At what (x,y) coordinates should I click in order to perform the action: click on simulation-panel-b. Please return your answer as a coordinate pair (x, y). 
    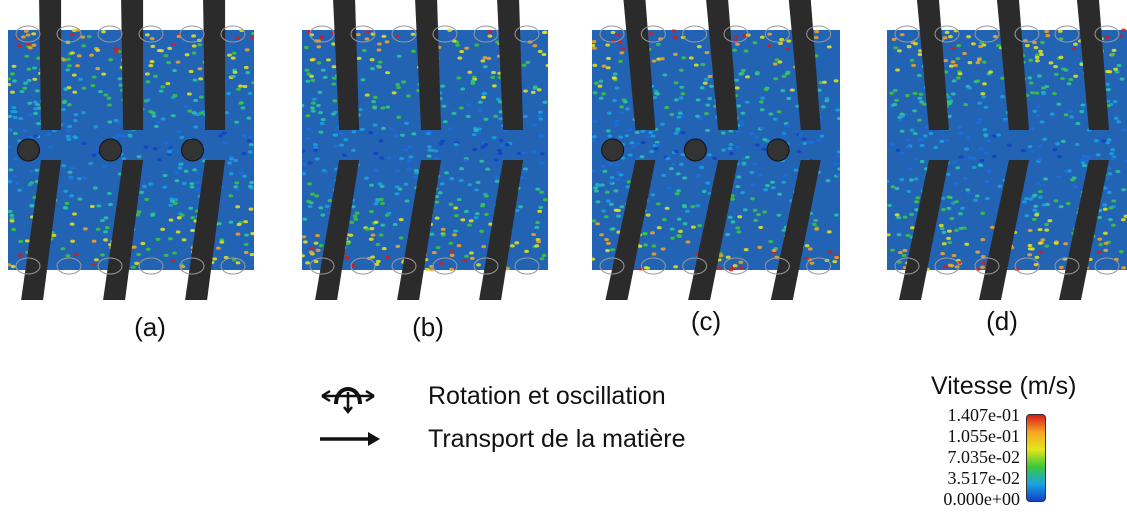
    Looking at the image, I should click on (425, 150).